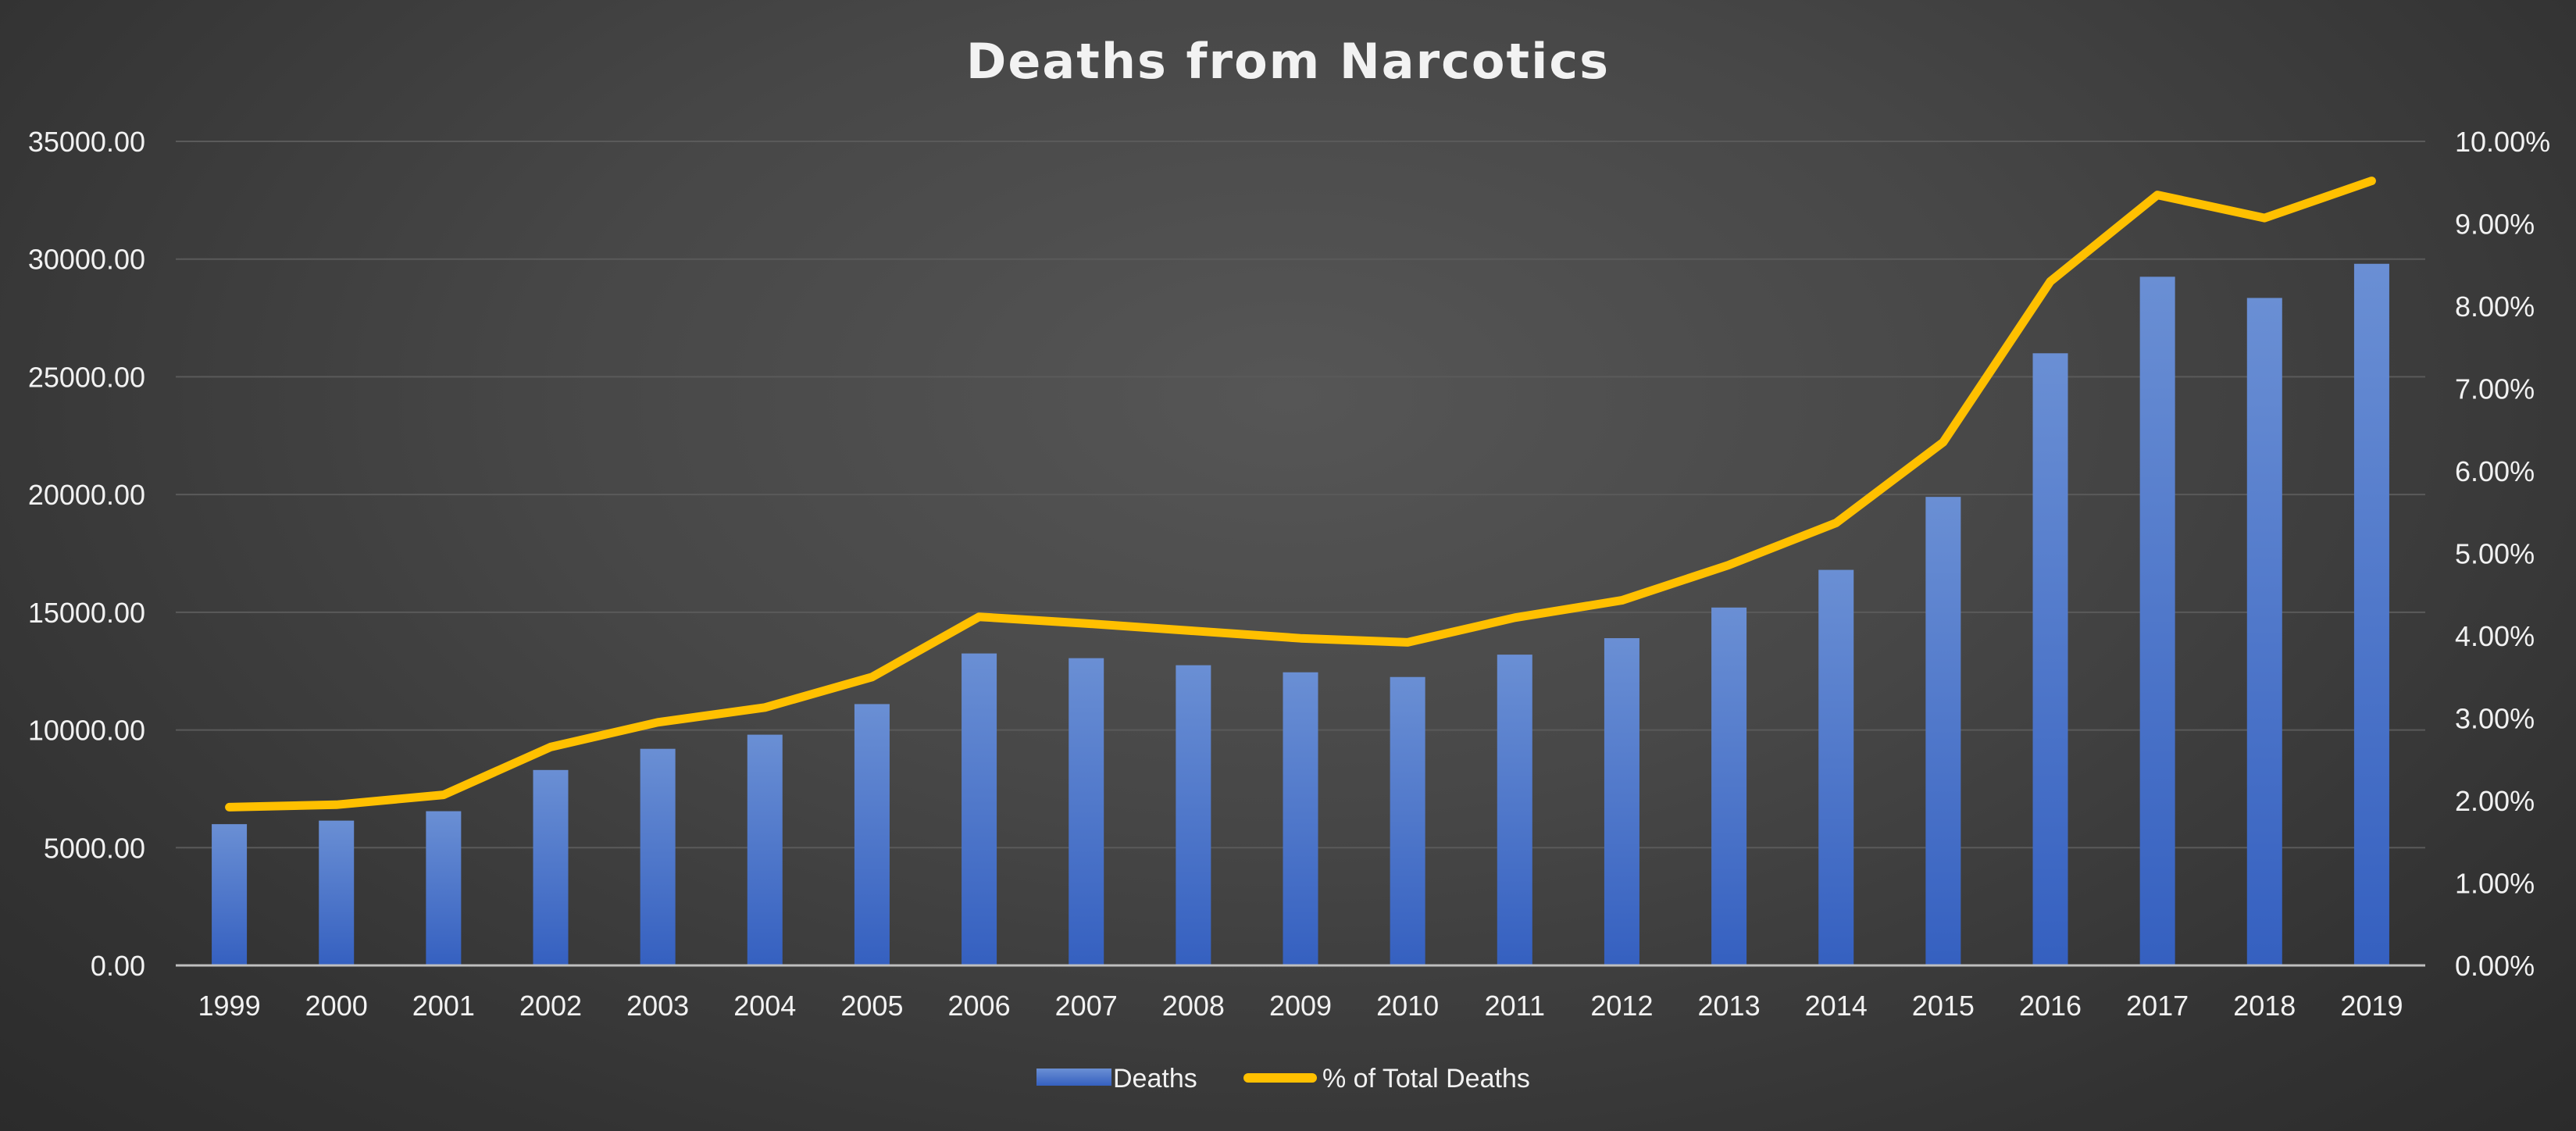 This screenshot has height=1131, width=2576. Describe the element at coordinates (657, 1006) in the screenshot. I see `x-tick-label: 2003` at that location.